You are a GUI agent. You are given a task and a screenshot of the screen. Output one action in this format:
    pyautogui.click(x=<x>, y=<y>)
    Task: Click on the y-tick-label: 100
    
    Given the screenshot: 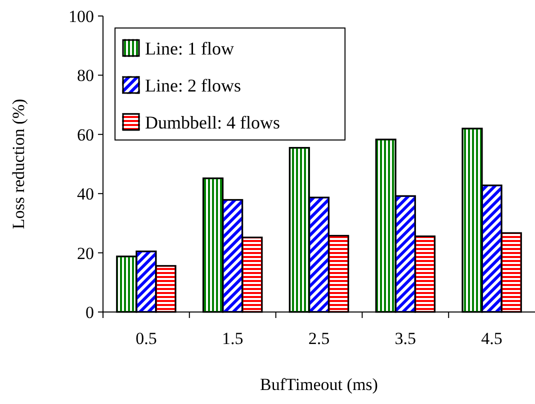 What is the action you would take?
    pyautogui.click(x=81, y=16)
    